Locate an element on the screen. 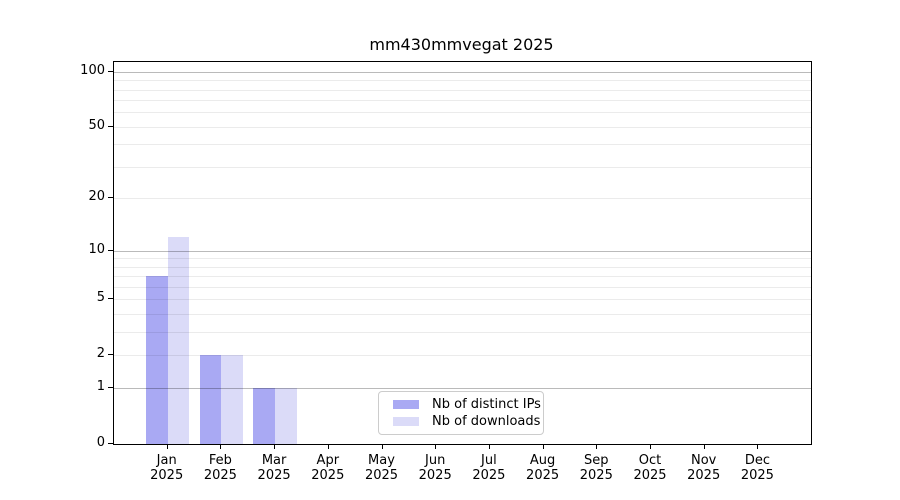 The image size is (900, 500). x-axis-tick-label: Jan 2025 is located at coordinates (167, 468).